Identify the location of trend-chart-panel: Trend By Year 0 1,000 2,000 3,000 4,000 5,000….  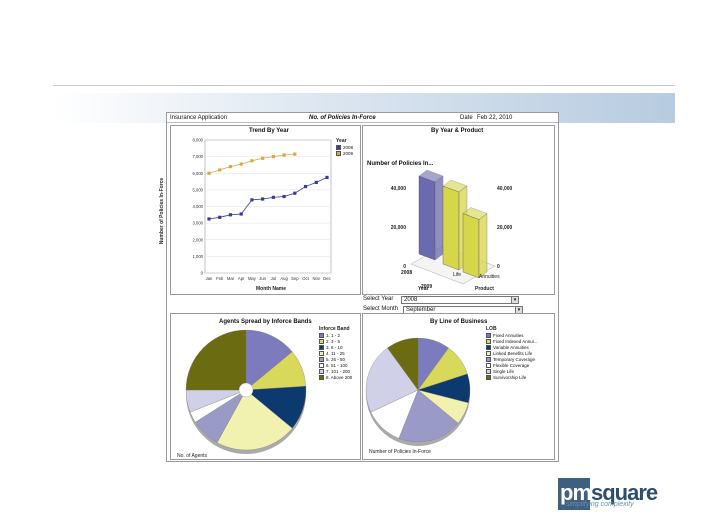
(260, 210).